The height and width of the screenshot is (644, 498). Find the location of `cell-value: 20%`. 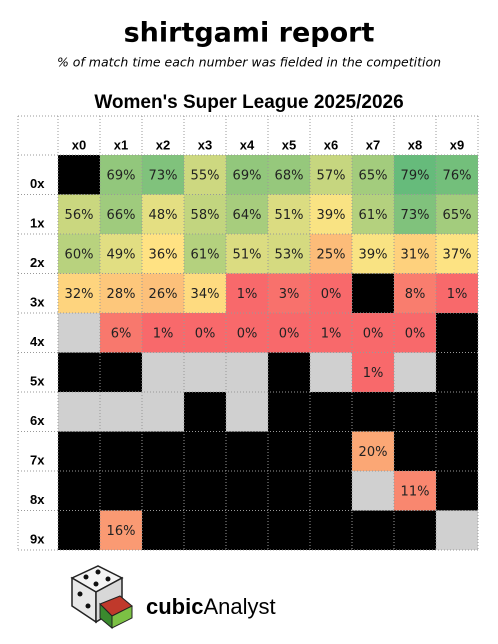

cell-value: 20% is located at coordinates (373, 452).